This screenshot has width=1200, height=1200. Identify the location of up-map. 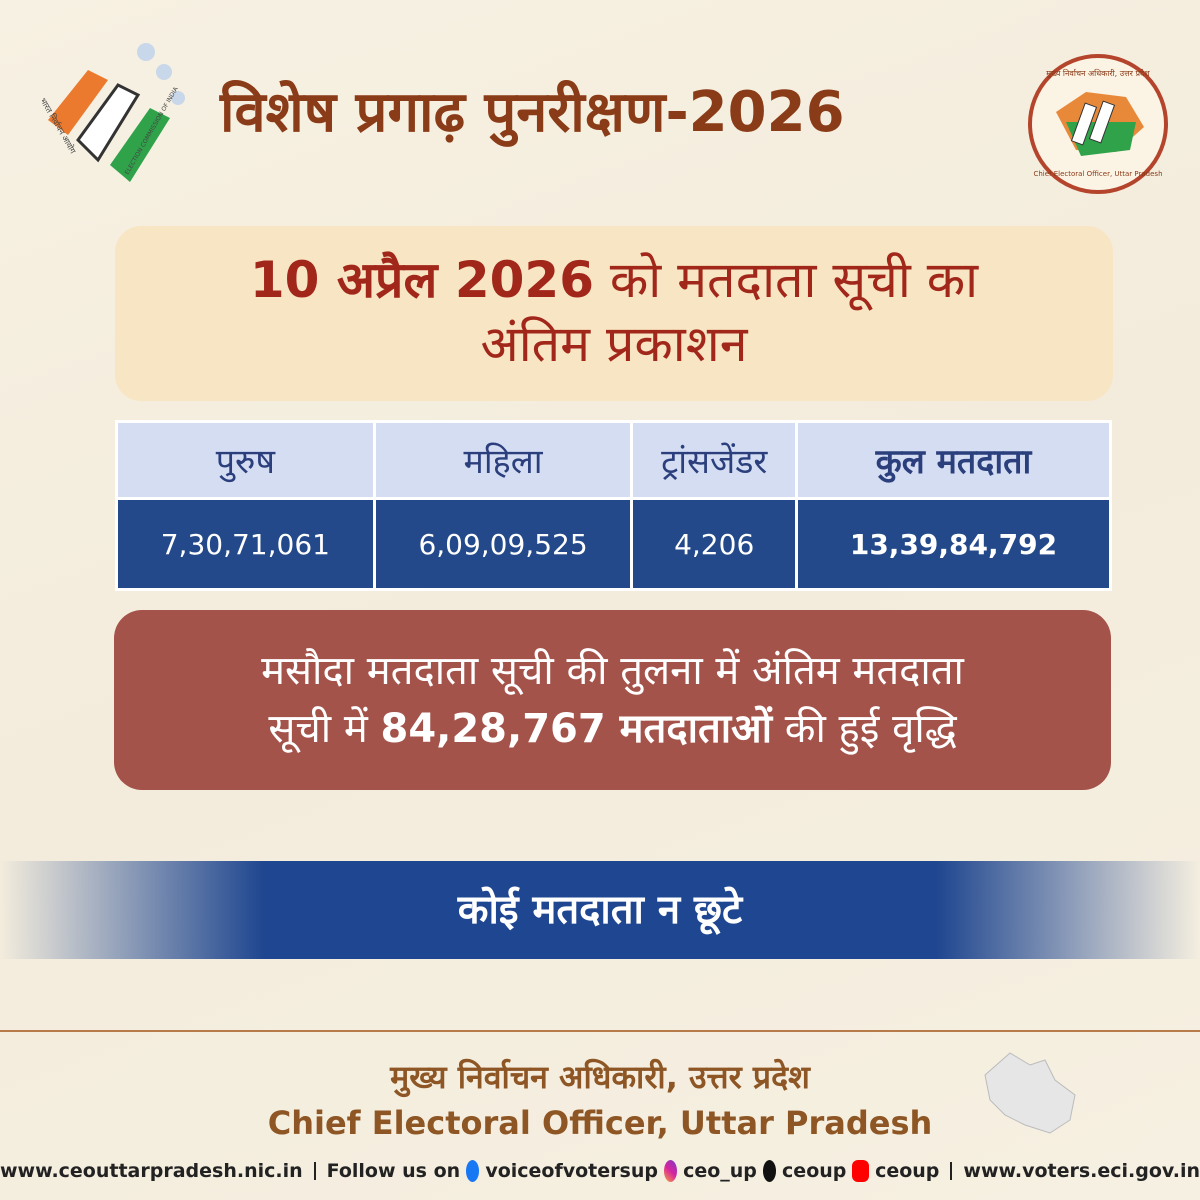
(1030, 1093).